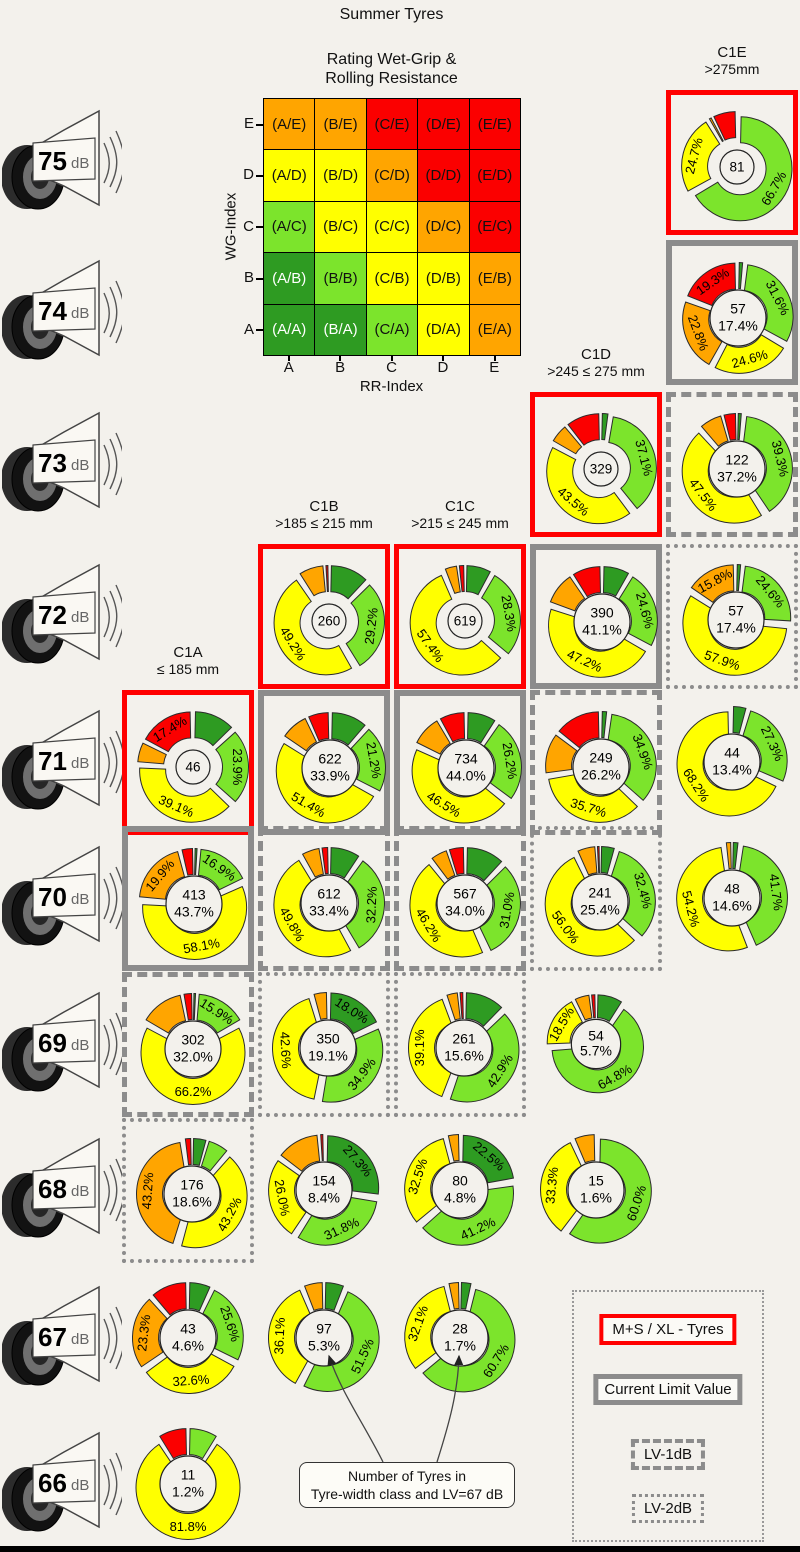  I want to click on svg-text: 80, so click(460, 1181).